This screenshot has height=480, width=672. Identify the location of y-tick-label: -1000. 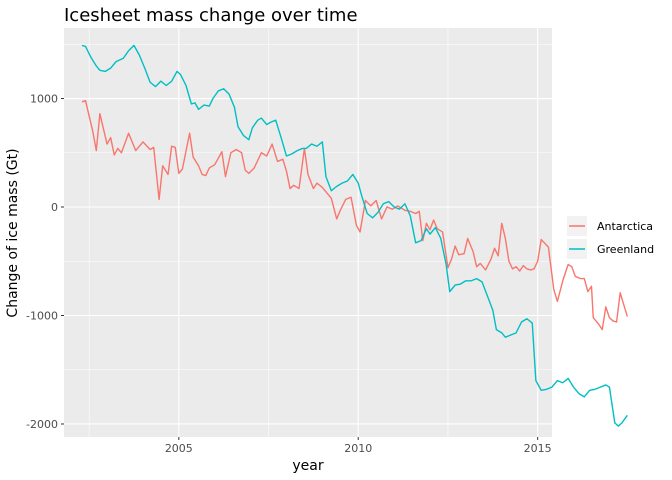
(42, 315).